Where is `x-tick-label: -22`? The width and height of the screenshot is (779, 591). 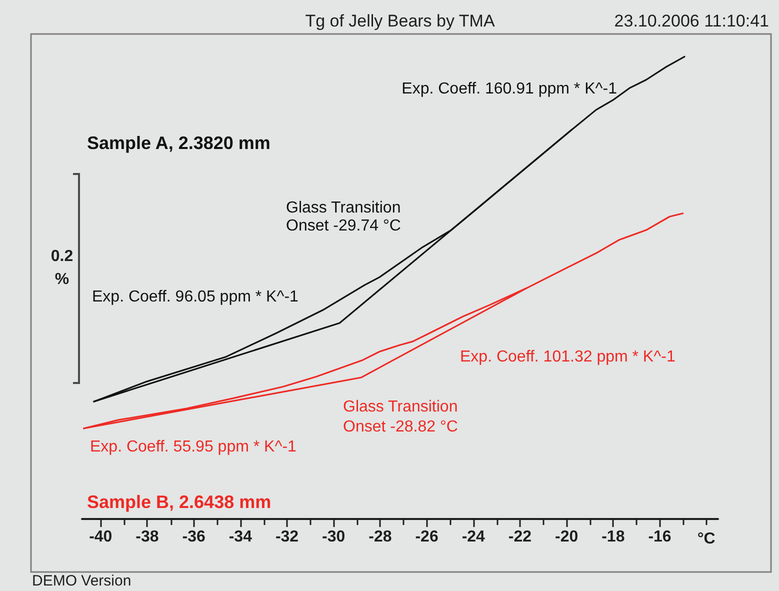 x-tick-label: -22 is located at coordinates (520, 537).